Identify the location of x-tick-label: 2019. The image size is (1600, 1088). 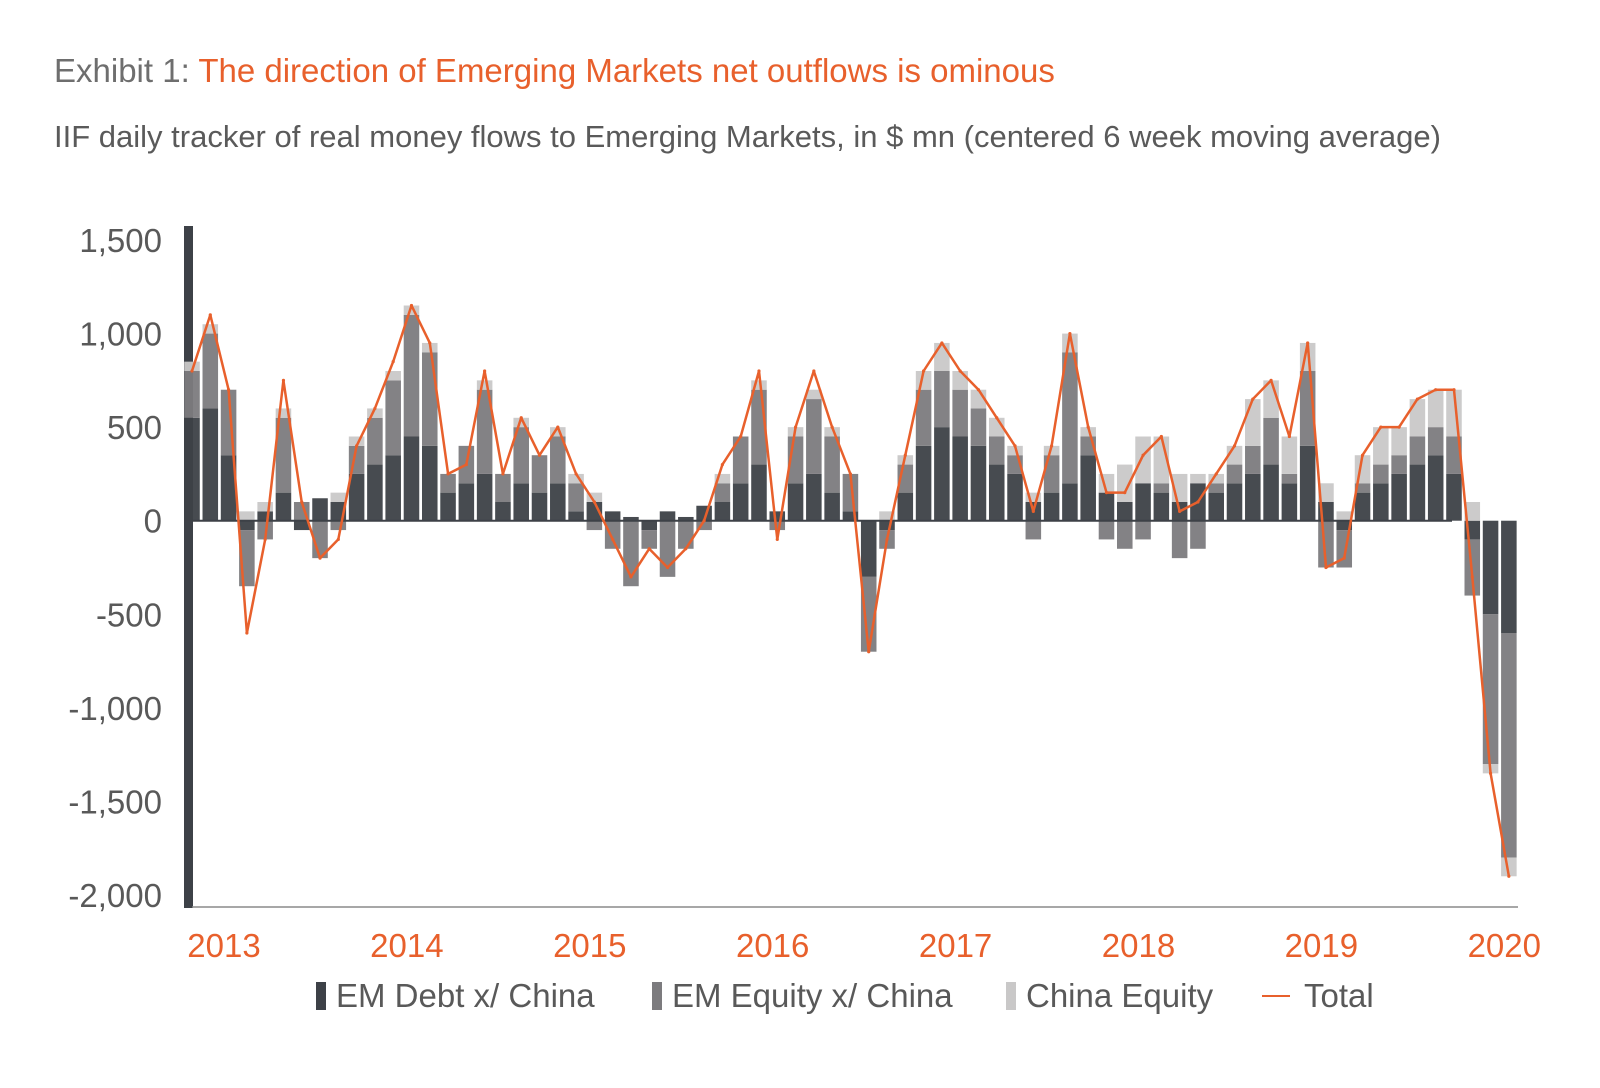
(1321, 945).